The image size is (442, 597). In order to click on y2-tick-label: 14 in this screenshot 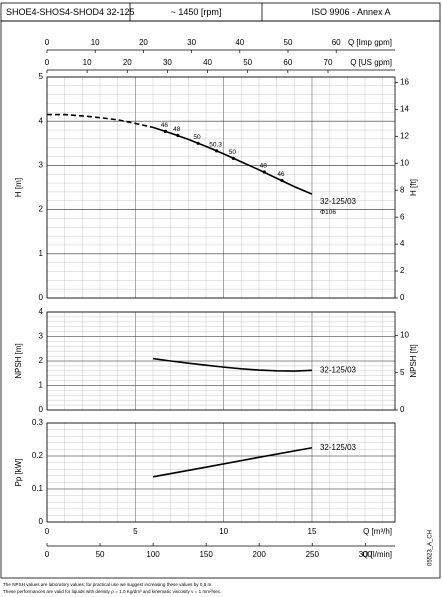, I will do `click(404, 108)`.